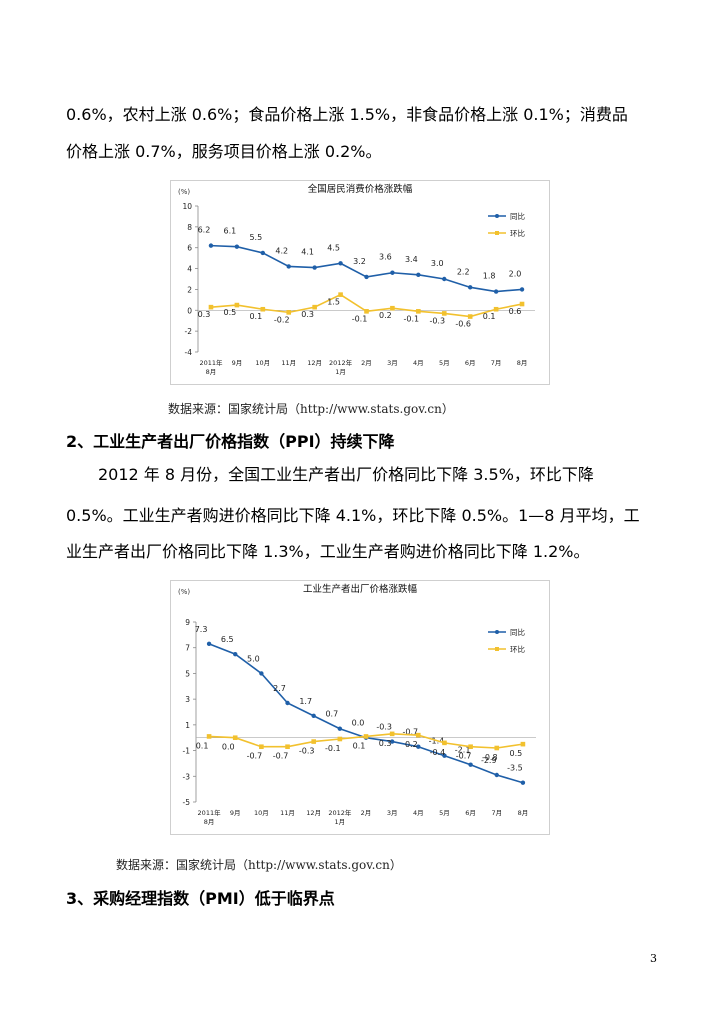 The width and height of the screenshot is (724, 1024). Describe the element at coordinates (346, 474) in the screenshot. I see `paragraph-ppi-line-1: 2012 年 8 月份，全国工业生产者出厂价格同比下降 3.5%，环比下降` at that location.